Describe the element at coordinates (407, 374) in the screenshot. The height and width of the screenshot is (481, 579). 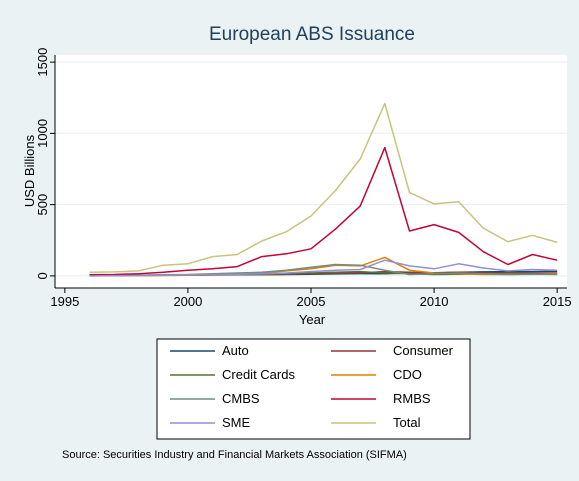
I see `legend-label-cdo: CDO` at that location.